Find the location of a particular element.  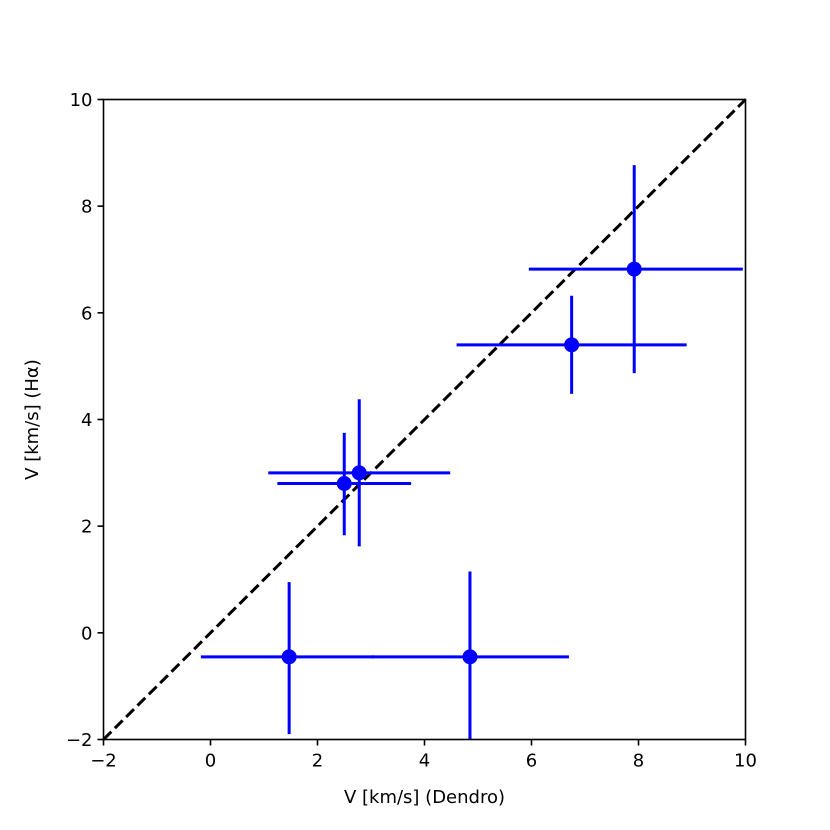

y-tick-label: 10 is located at coordinates (81, 100).